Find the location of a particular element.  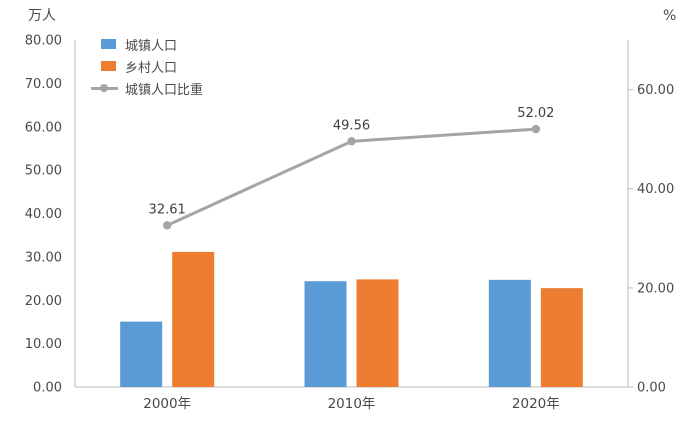

legend-item-urban-population: 城镇人口 is located at coordinates (147, 44).